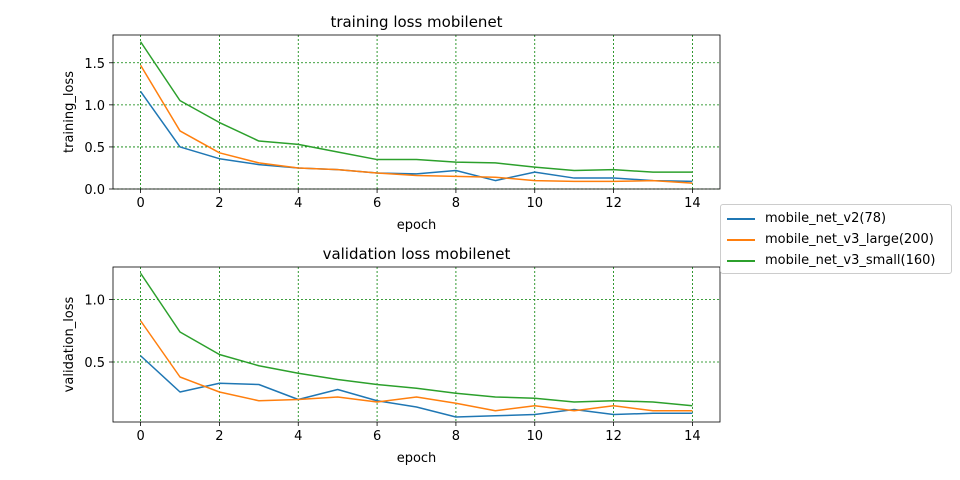 The image size is (960, 480). I want to click on validation-xtick-label: 4, so click(298, 436).